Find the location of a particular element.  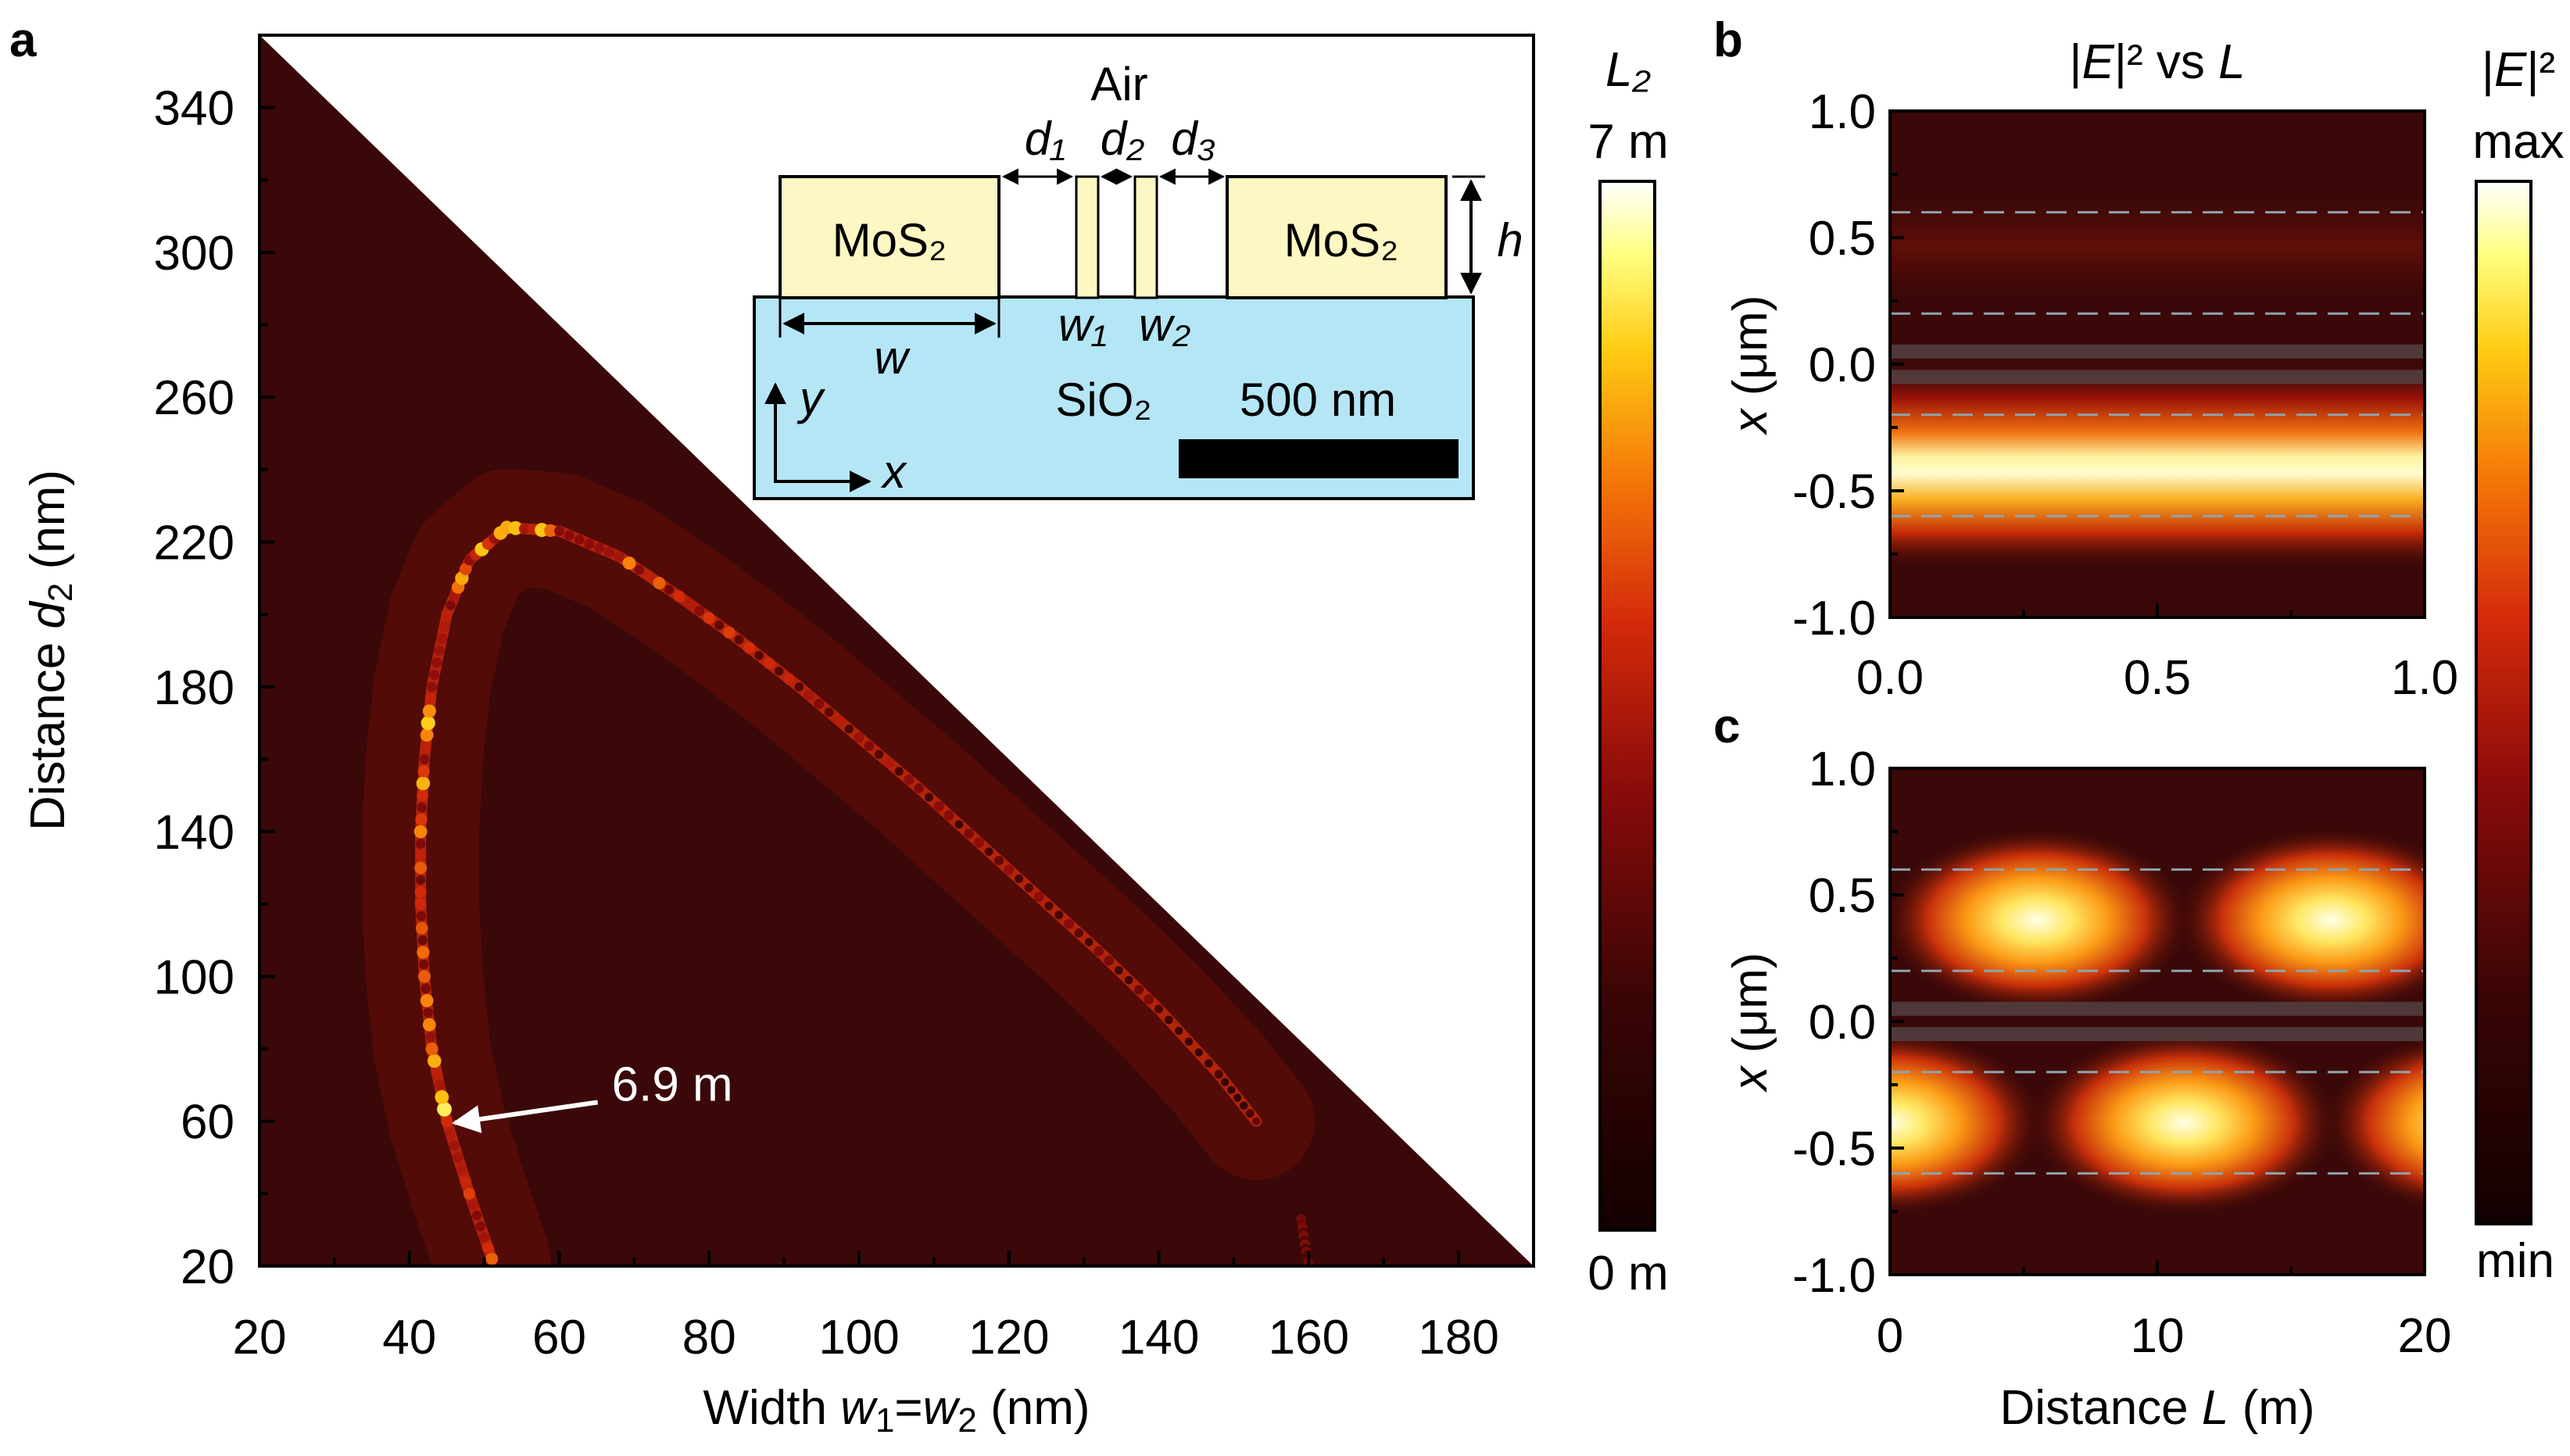

colorbar-bc-title: |E|² is located at coordinates (2518, 70).